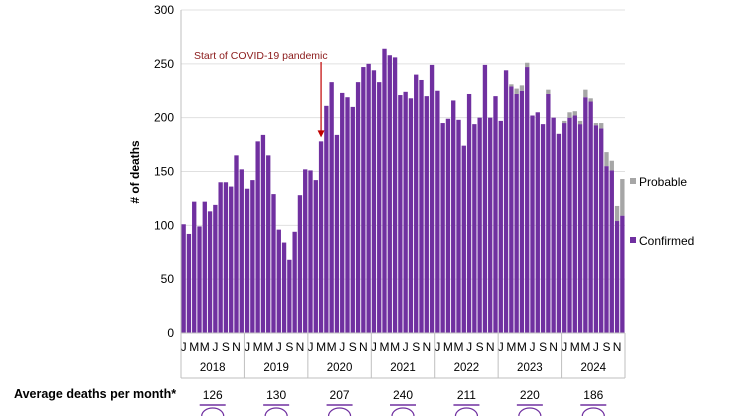 This screenshot has width=740, height=416. I want to click on year-label: 2020, so click(340, 368).